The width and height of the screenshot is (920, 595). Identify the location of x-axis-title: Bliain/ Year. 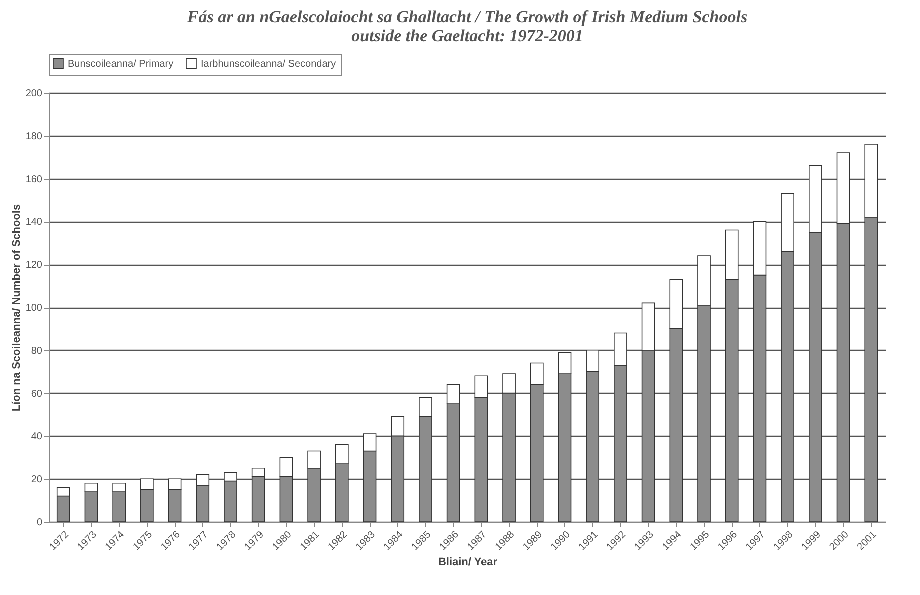
(468, 562).